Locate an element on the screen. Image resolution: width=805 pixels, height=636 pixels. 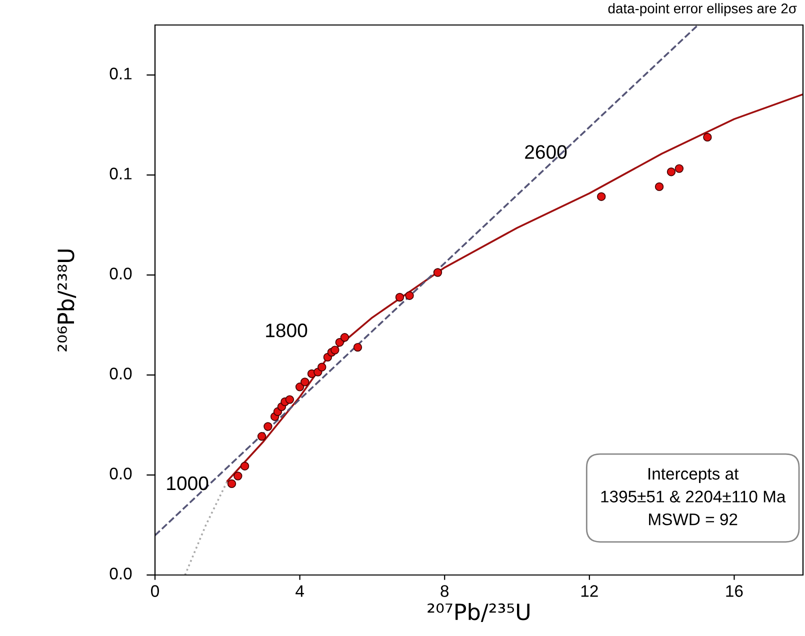
x-tick-label: 16 is located at coordinates (734, 591).